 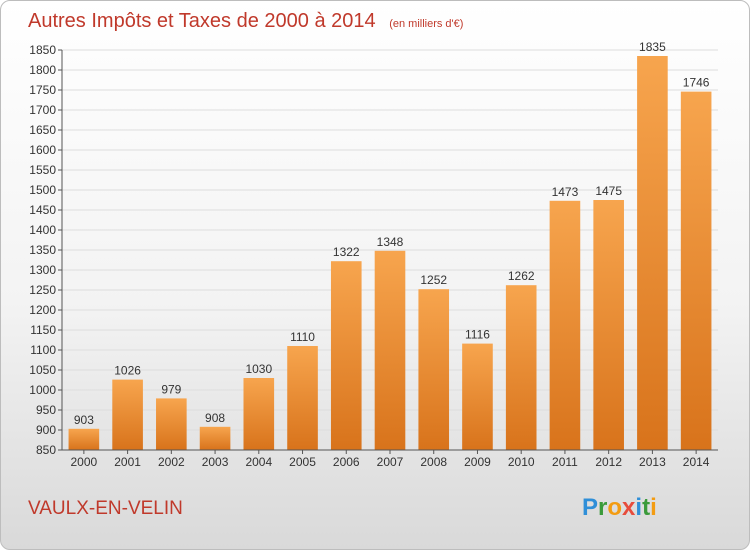 I want to click on x-tick-label: 2013, so click(x=652, y=462).